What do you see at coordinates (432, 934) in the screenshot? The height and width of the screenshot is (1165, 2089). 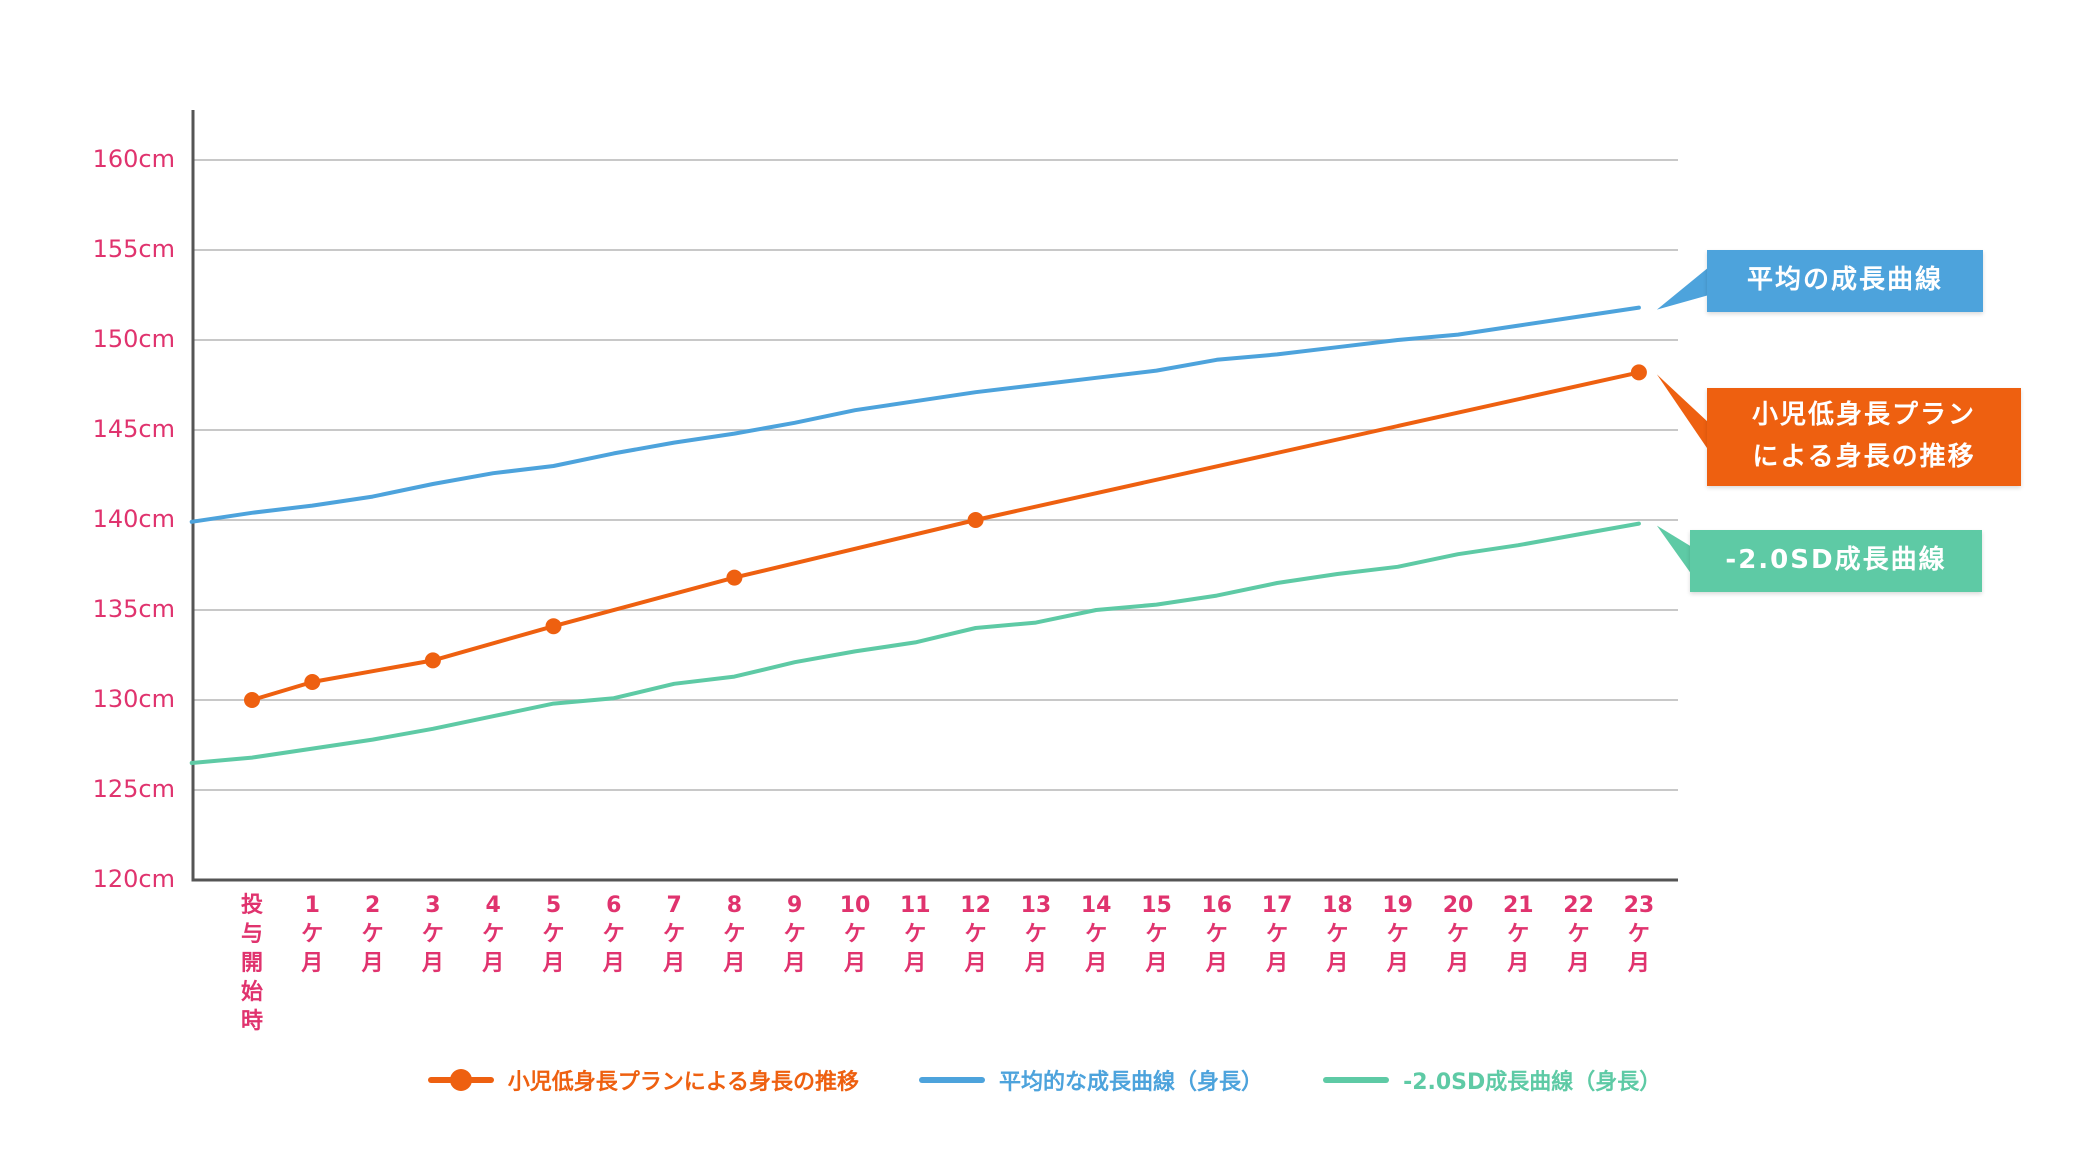 I see `x-tick-label: 3 ケ月` at bounding box center [432, 934].